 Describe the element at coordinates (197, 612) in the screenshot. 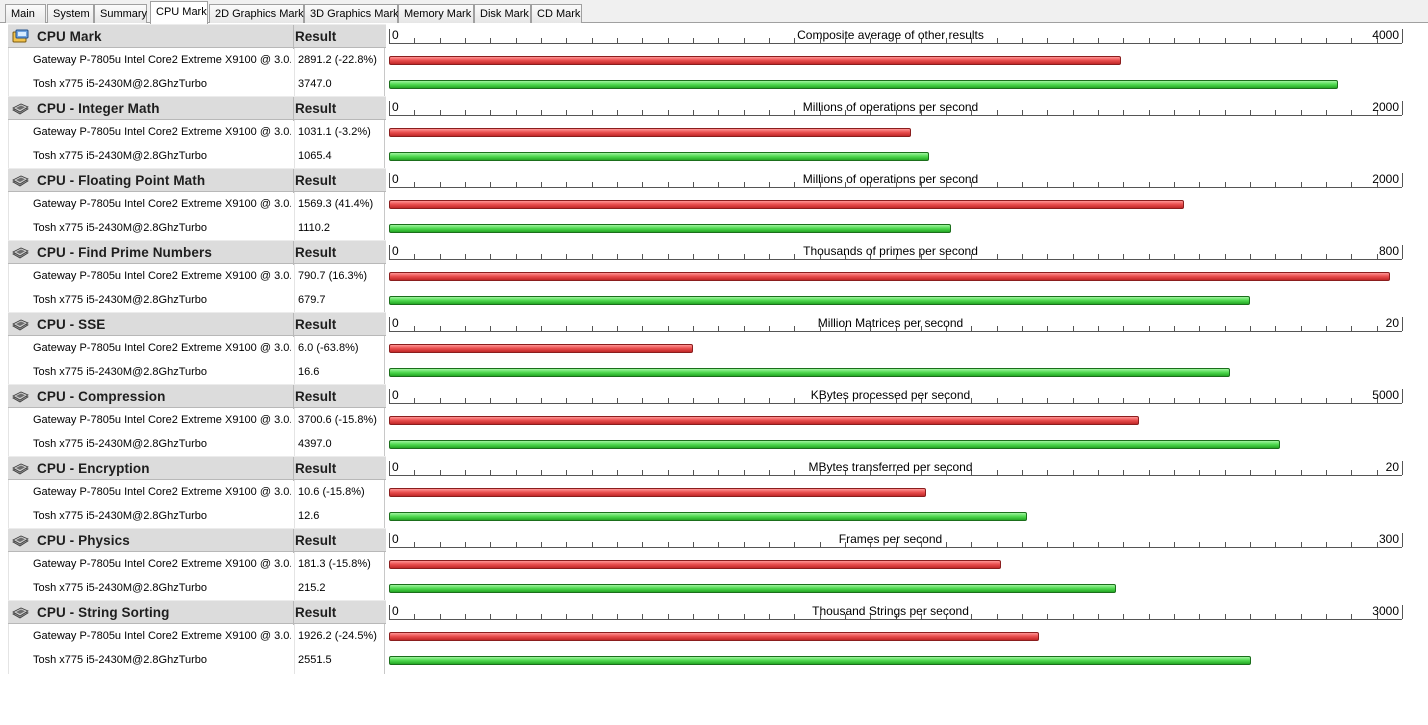

I see `section-header-cpu-string-sorting: CPU - String Sorting Result` at that location.